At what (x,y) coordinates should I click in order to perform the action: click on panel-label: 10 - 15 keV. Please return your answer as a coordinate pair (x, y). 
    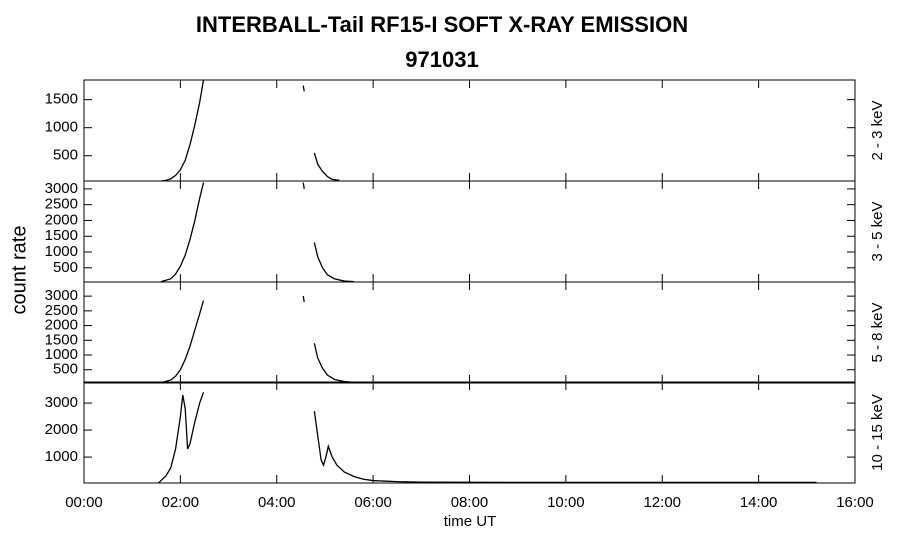
    Looking at the image, I should click on (877, 432).